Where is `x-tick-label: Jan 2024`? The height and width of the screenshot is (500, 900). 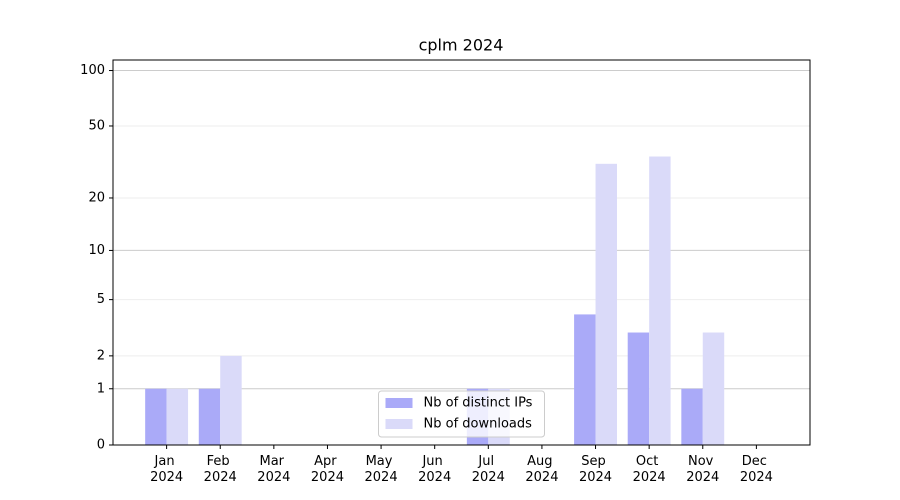 x-tick-label: Jan 2024 is located at coordinates (166, 469).